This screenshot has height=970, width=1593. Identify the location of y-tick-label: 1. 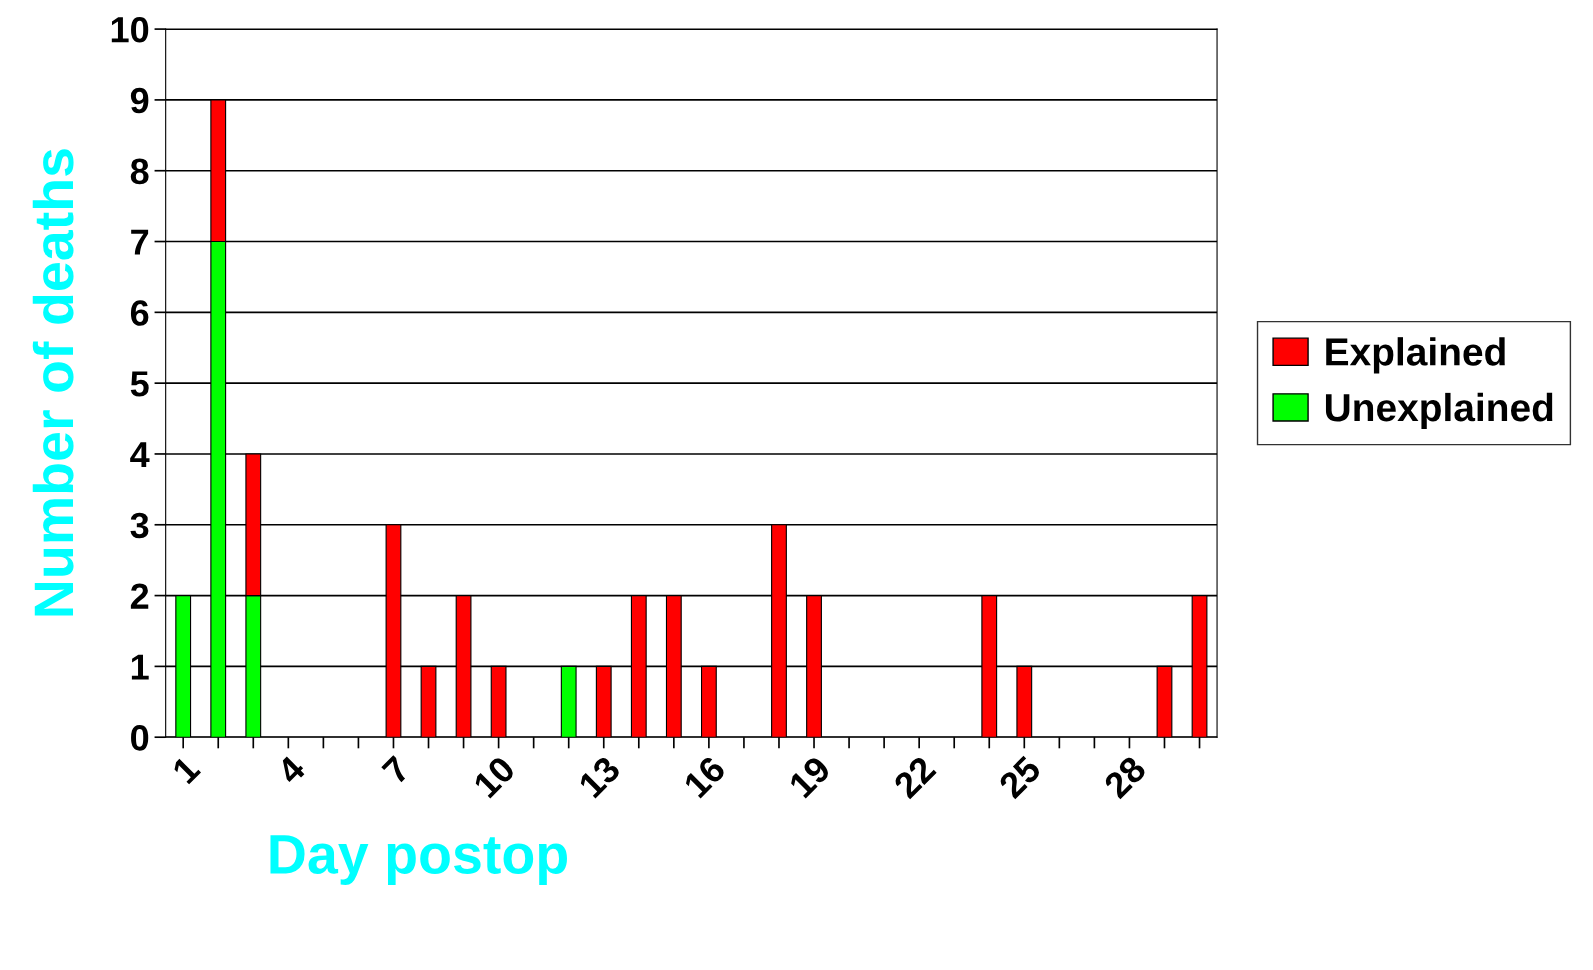
(140, 667).